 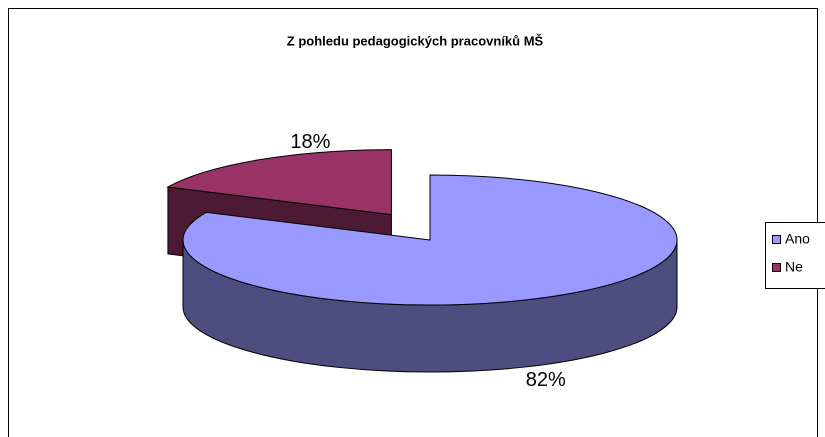 I want to click on legend-label: Ne, so click(x=794, y=267).